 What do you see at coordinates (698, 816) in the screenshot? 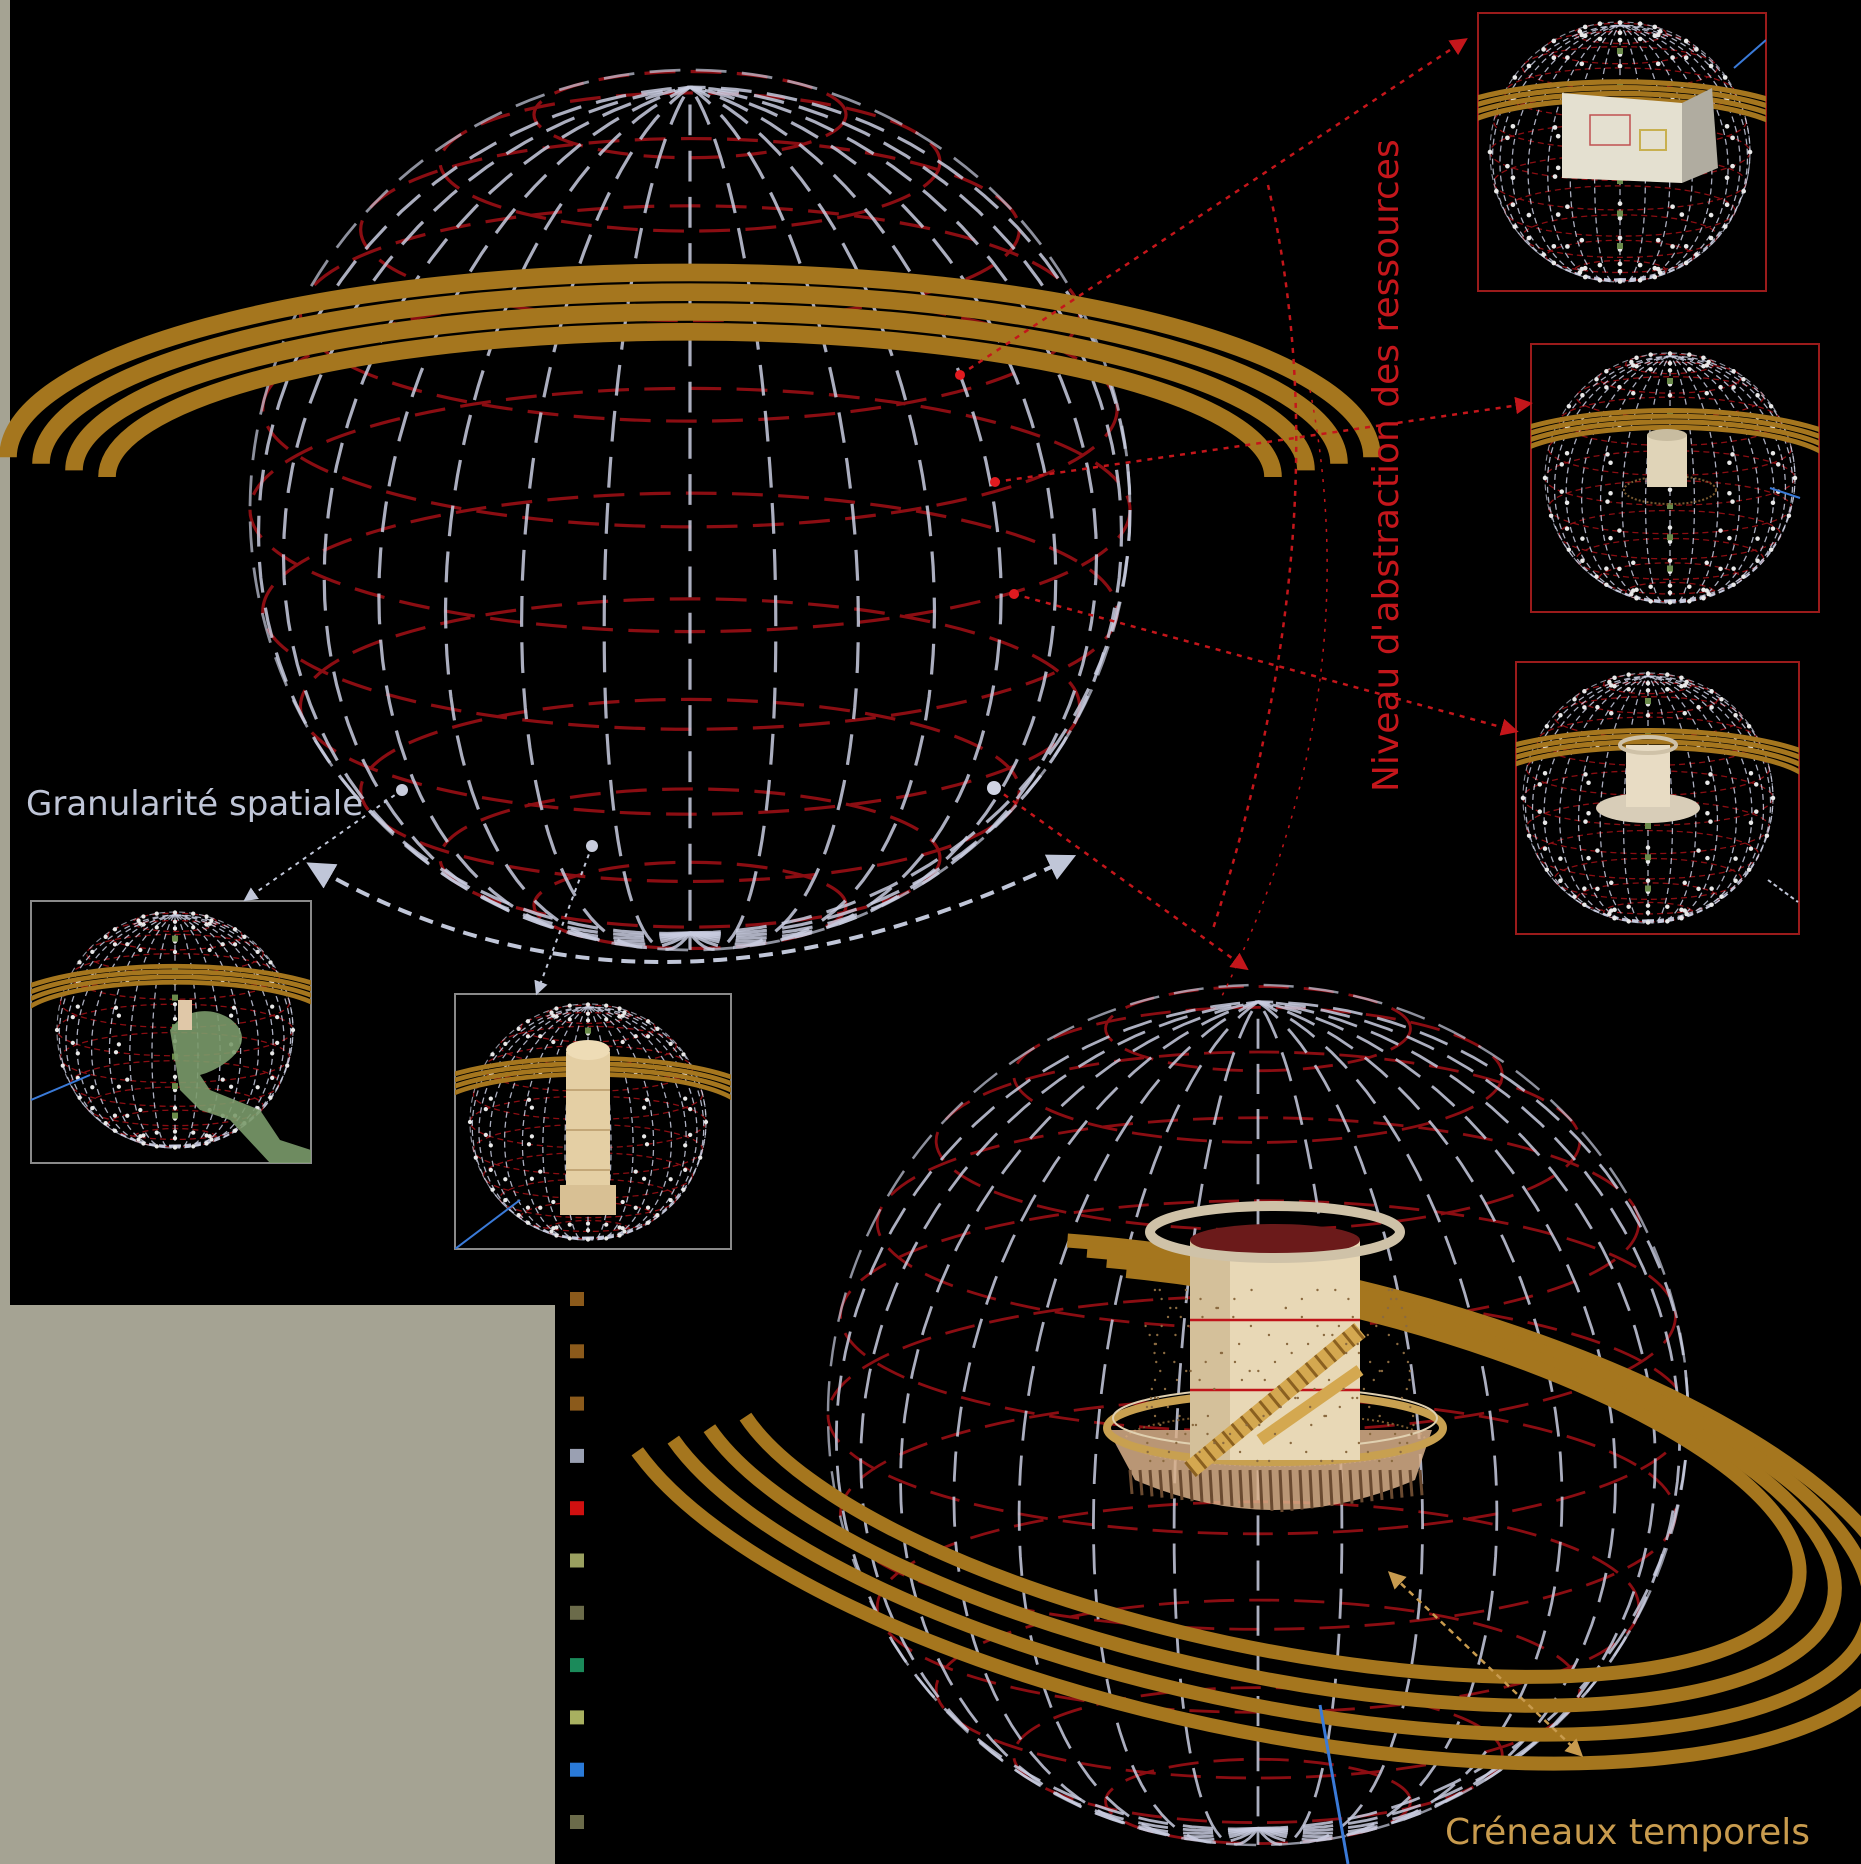
I see `spatial-nodes` at bounding box center [698, 816].